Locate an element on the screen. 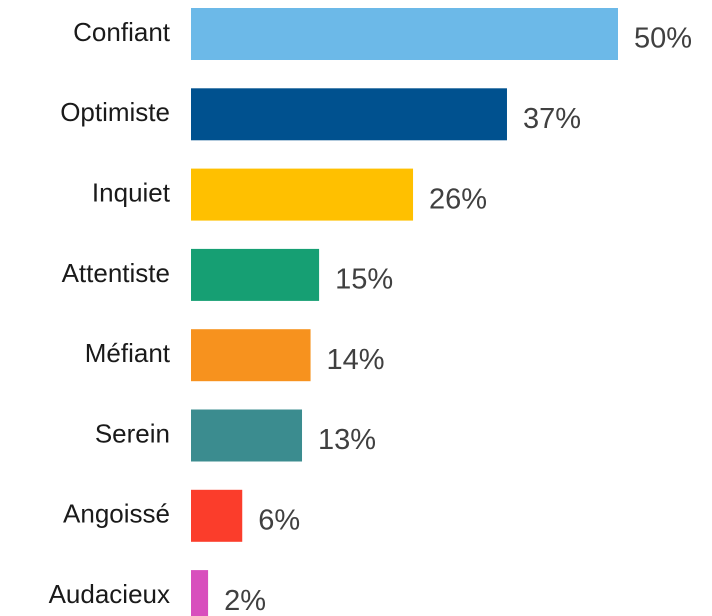 The height and width of the screenshot is (616, 712). value-label: 37% is located at coordinates (552, 119).